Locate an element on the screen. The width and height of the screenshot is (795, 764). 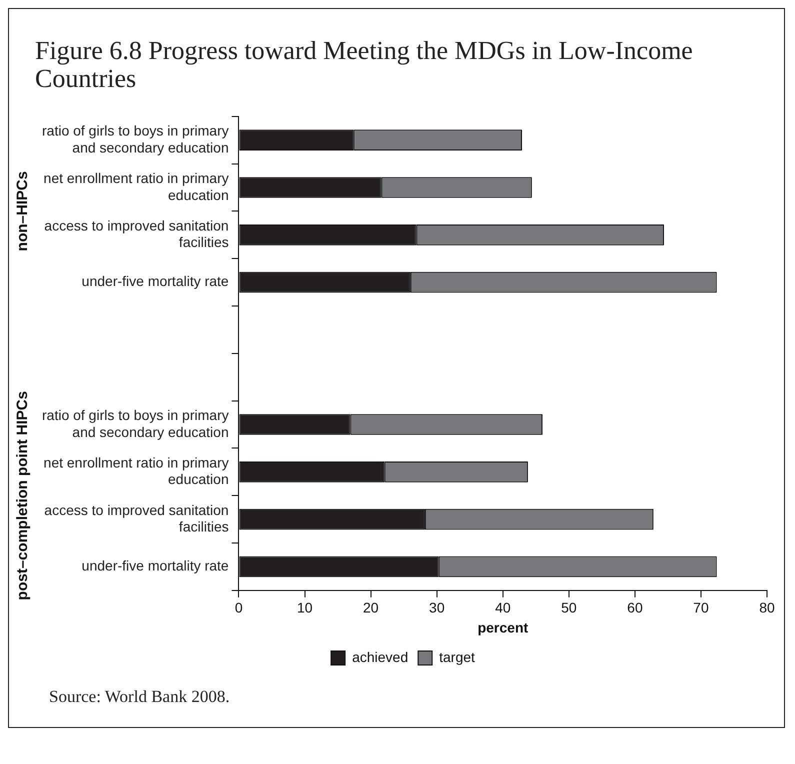
x-tick-label: 50 is located at coordinates (569, 608).